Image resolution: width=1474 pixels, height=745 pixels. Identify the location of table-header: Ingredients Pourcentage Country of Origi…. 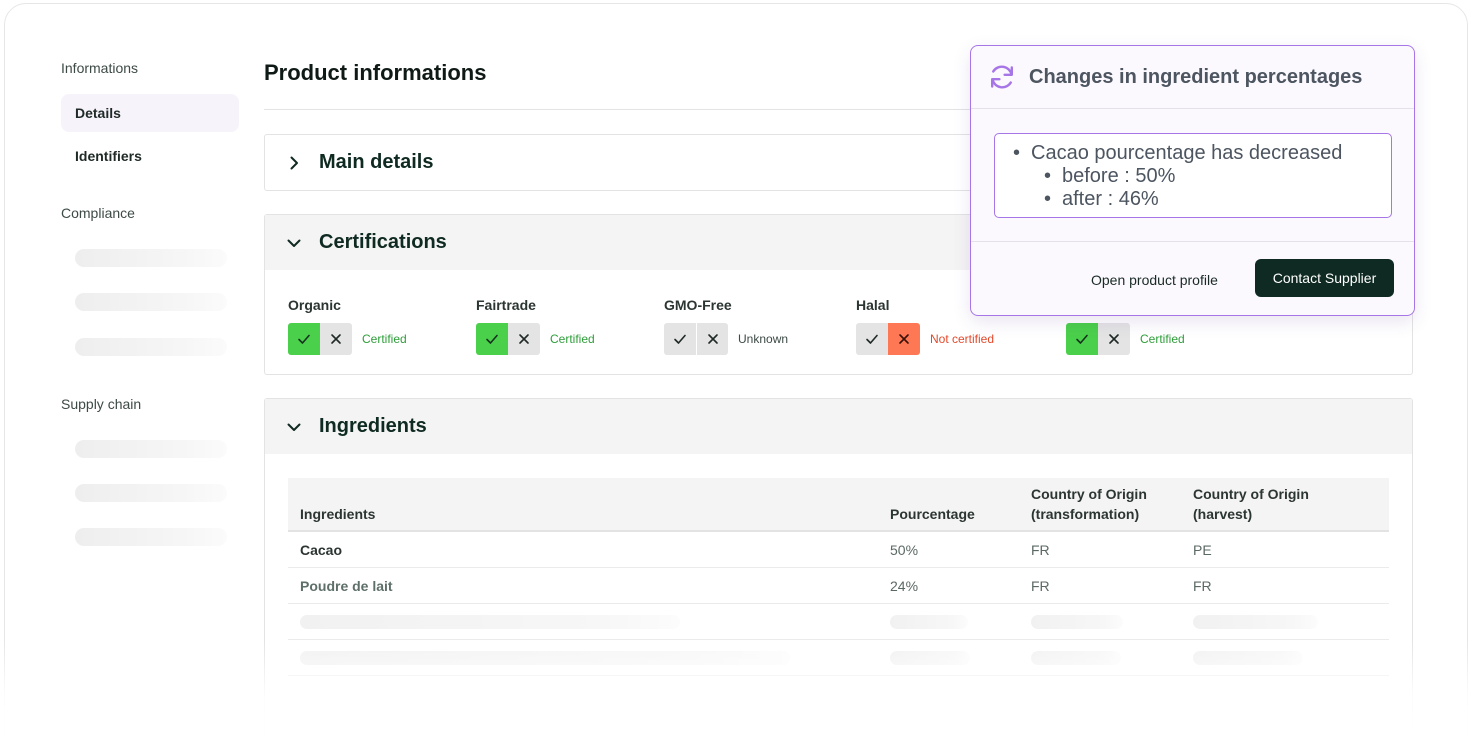
(838, 505).